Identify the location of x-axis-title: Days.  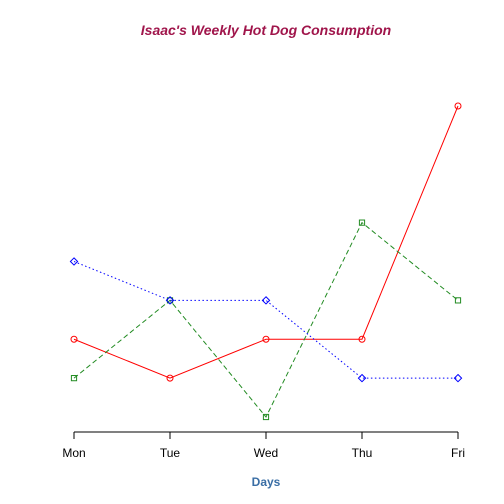
(266, 482).